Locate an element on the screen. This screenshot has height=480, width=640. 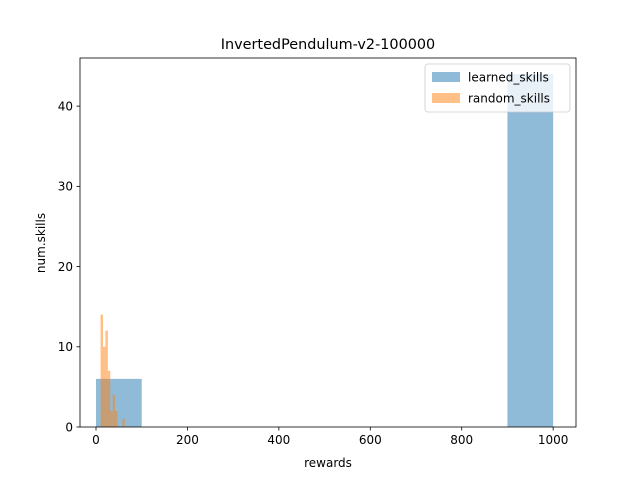
legend: learned_skills random_skills is located at coordinates (497, 88).